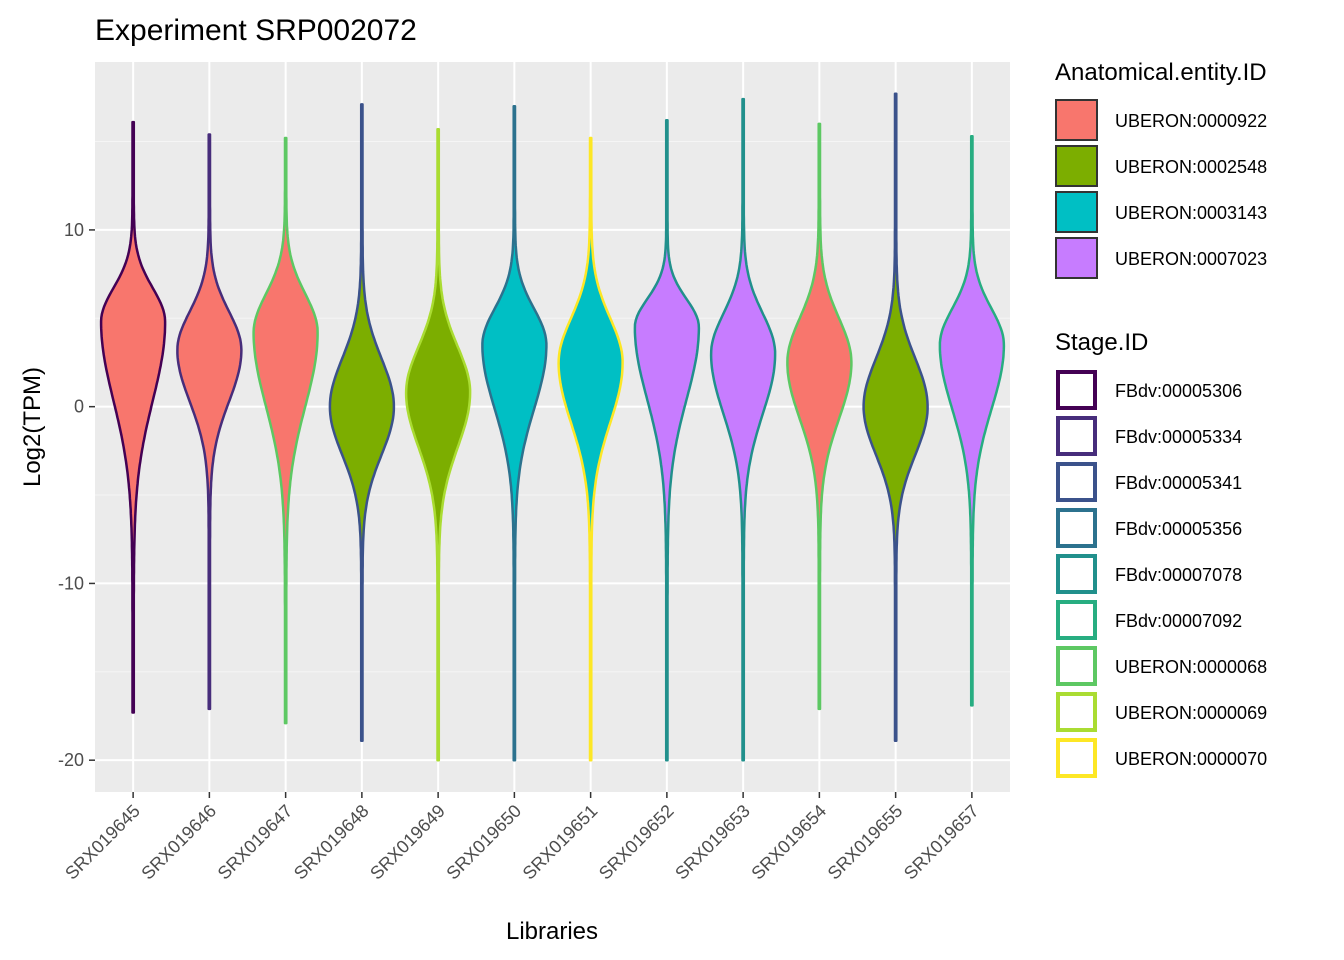  Describe the element at coordinates (133, 417) in the screenshot. I see `violin-SRX019645` at that location.